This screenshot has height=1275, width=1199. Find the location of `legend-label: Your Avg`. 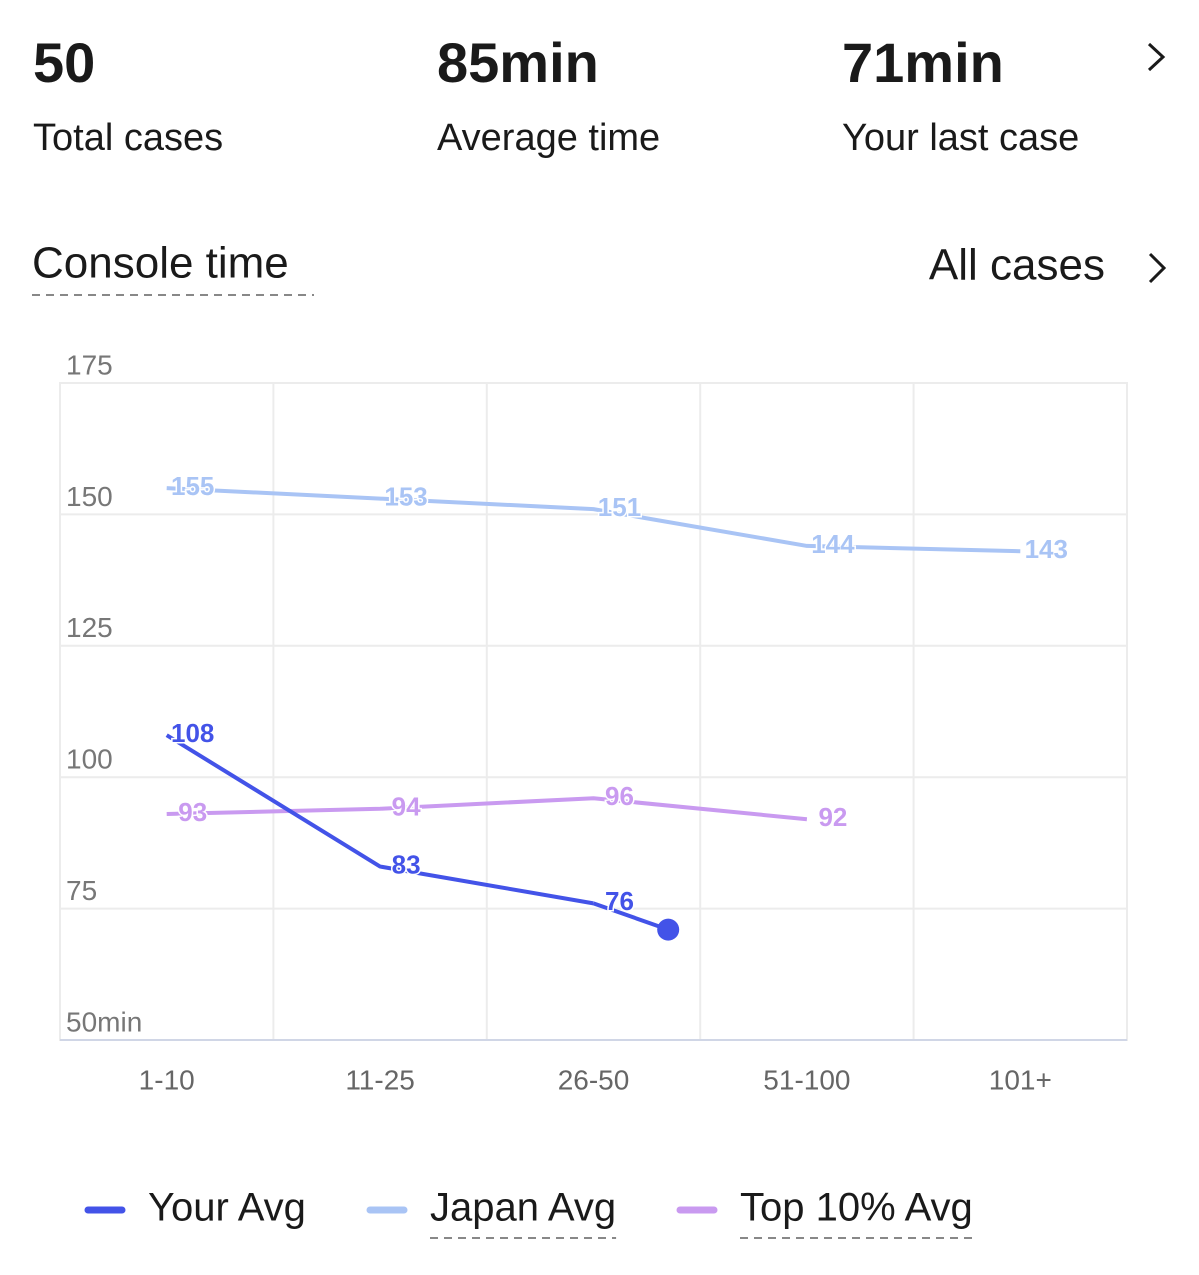

legend-label: Your Avg is located at coordinates (227, 1208).